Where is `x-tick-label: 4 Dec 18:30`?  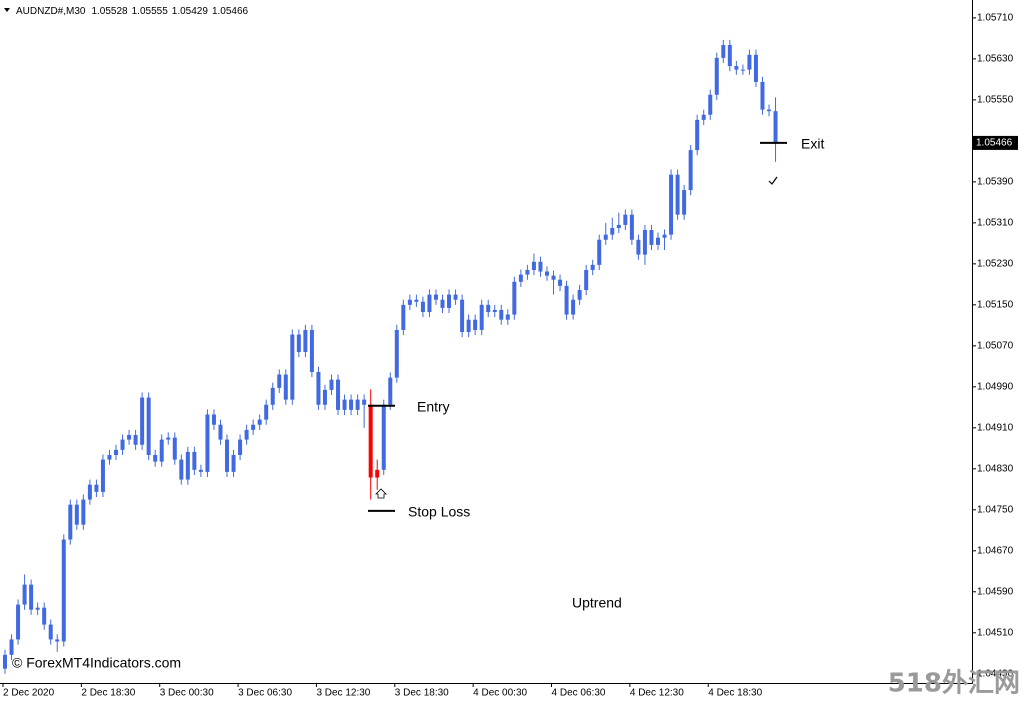 x-tick-label: 4 Dec 18:30 is located at coordinates (735, 693).